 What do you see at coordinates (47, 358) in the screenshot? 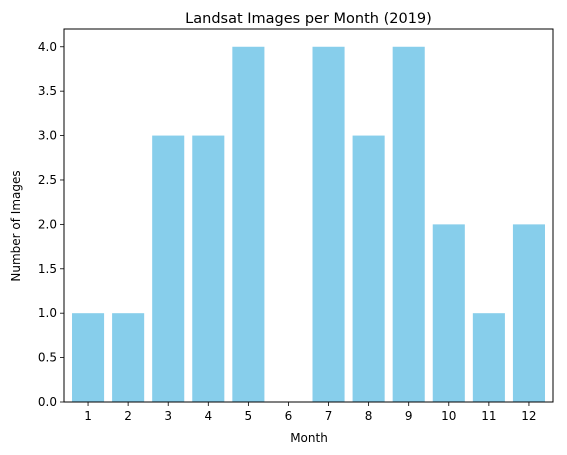
I see `y-tick-label: 0.5` at bounding box center [47, 358].